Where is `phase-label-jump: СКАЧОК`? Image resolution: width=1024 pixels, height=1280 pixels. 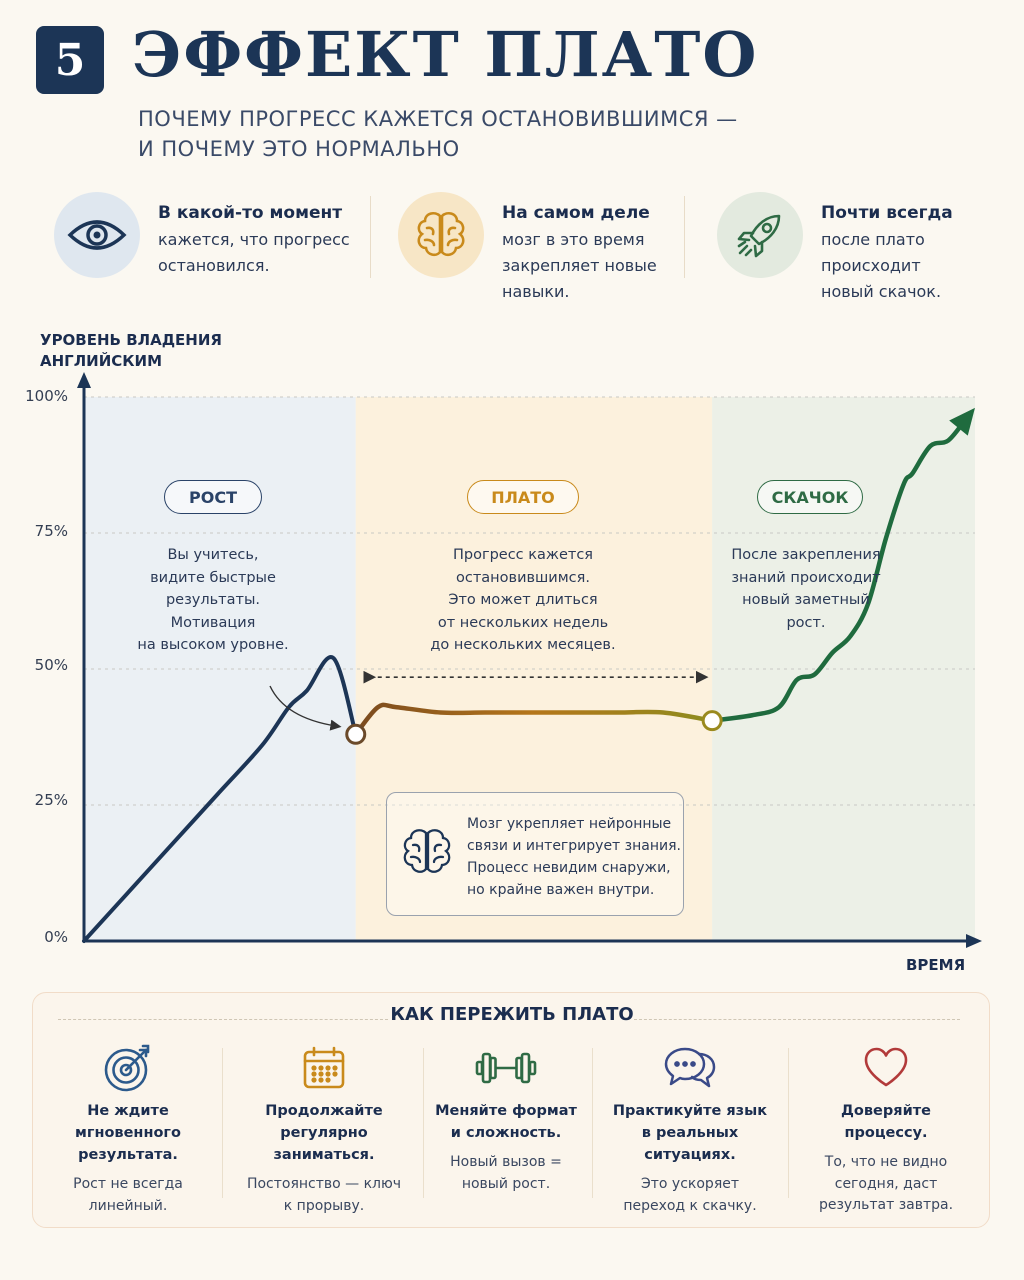
phase-label-jump: СКАЧОК is located at coordinates (810, 497).